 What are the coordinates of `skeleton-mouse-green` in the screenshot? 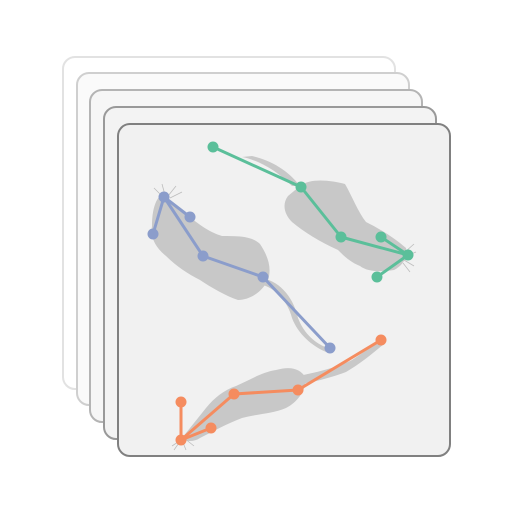 It's located at (310, 212).